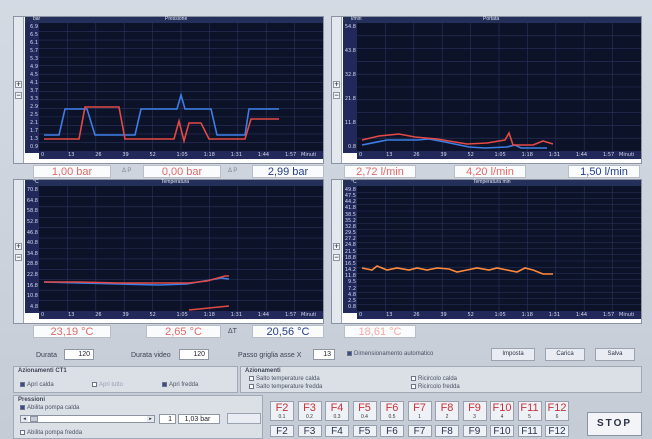 The image size is (652, 439). I want to click on fkey-f5: F5 0.4, so click(365, 411).